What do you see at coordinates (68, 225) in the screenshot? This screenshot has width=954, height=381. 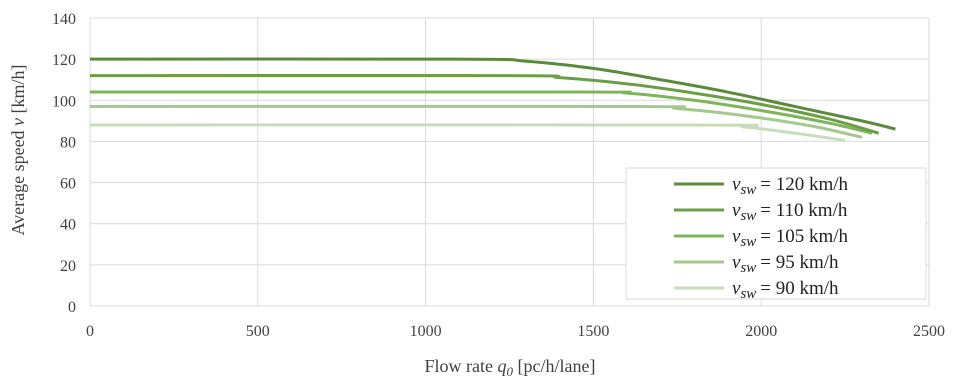 I see `y-tick-label: 40` at bounding box center [68, 225].